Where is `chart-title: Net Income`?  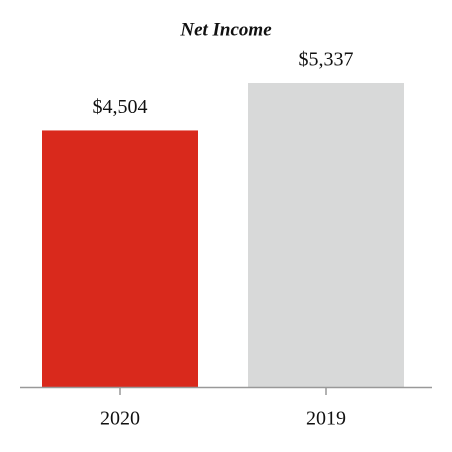
chart-title: Net Income is located at coordinates (225, 29).